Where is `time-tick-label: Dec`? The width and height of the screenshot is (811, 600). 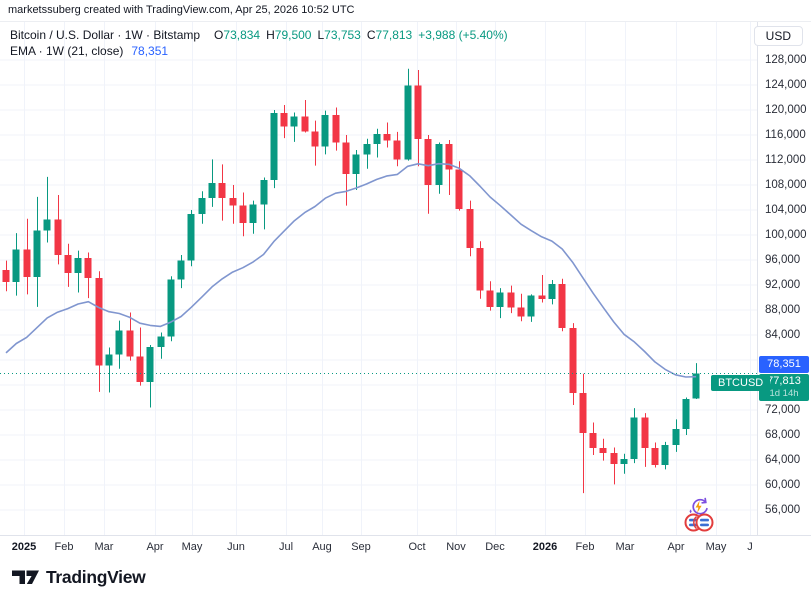 time-tick-label: Dec is located at coordinates (495, 547).